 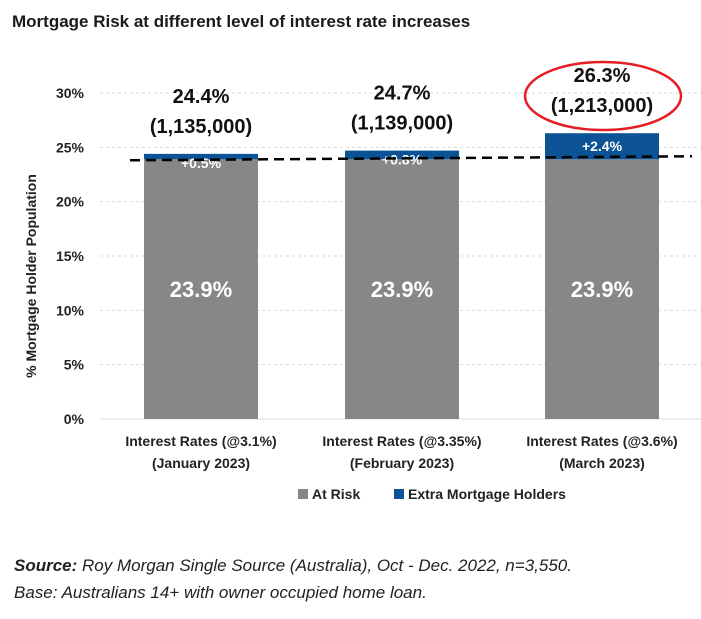 What do you see at coordinates (70, 310) in the screenshot?
I see `y-tick-label: 10%` at bounding box center [70, 310].